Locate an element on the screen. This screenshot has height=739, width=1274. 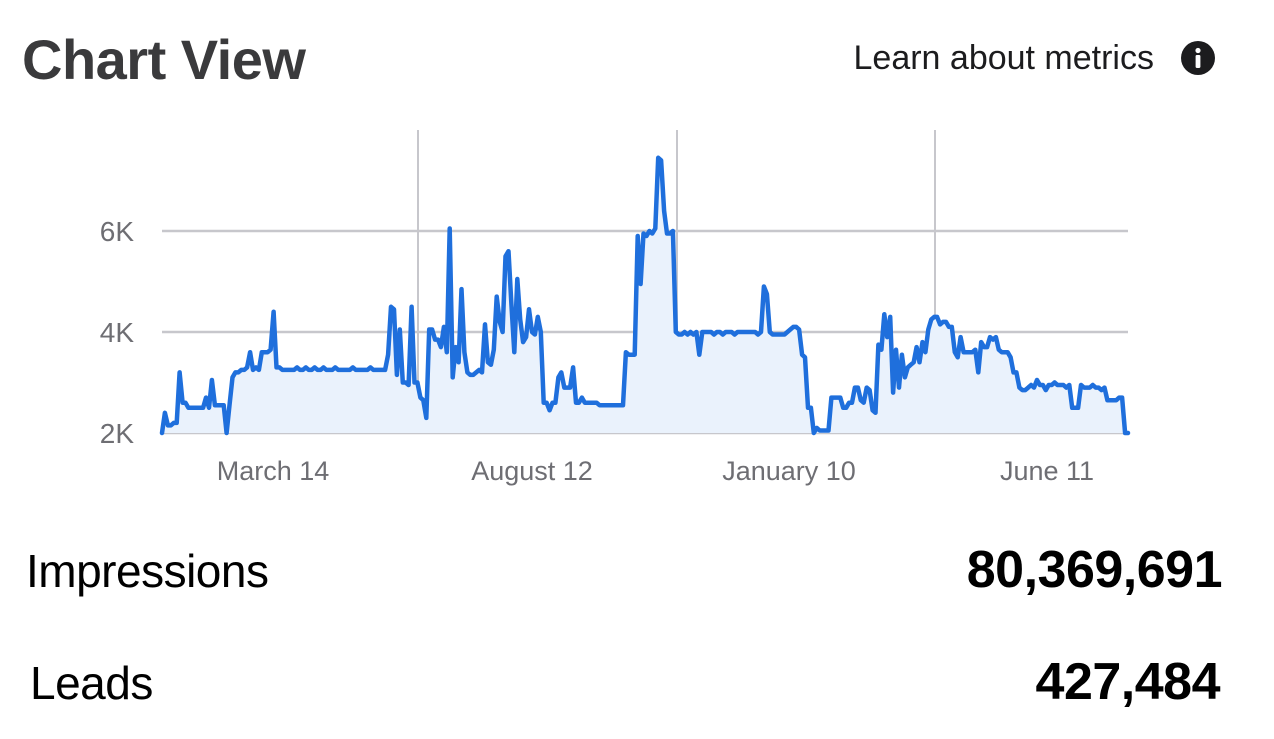
impressions-label: Impressions is located at coordinates (147, 571).